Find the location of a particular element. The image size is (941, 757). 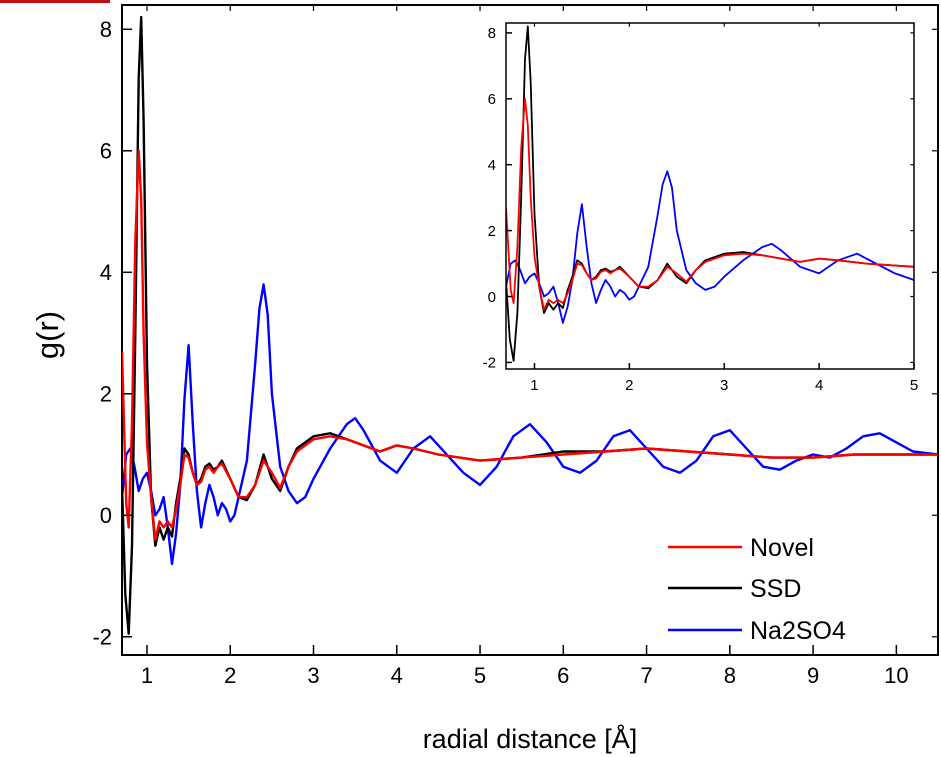

legend: Novel SSD Na2SO4 is located at coordinates (757, 589).